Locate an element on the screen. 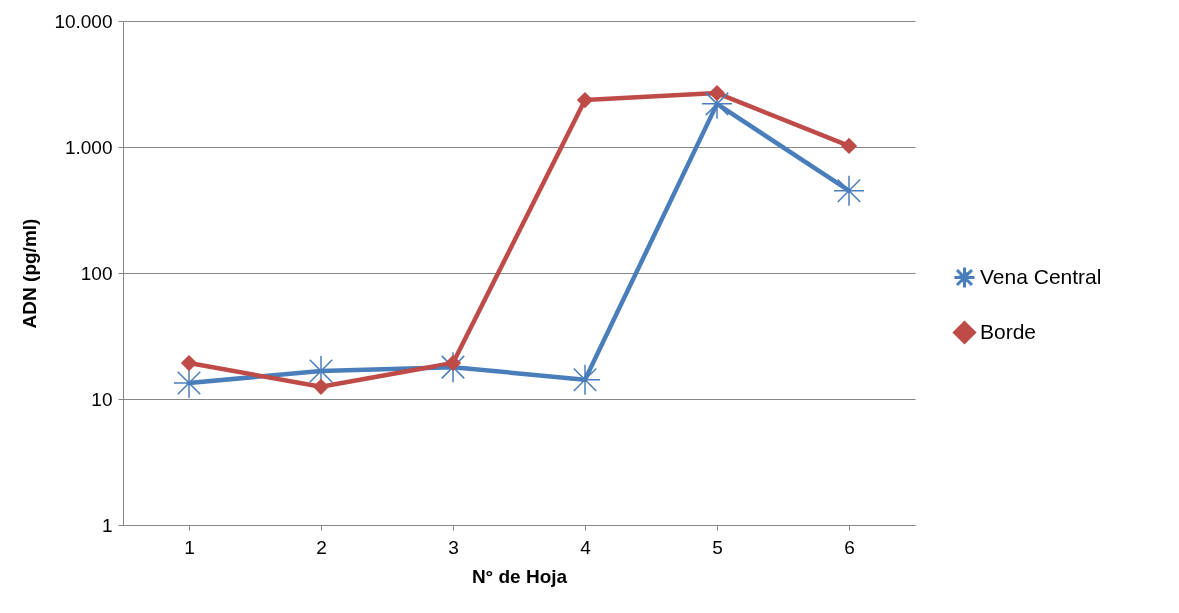 The image size is (1179, 613). legend-label: Vena Central is located at coordinates (1041, 276).